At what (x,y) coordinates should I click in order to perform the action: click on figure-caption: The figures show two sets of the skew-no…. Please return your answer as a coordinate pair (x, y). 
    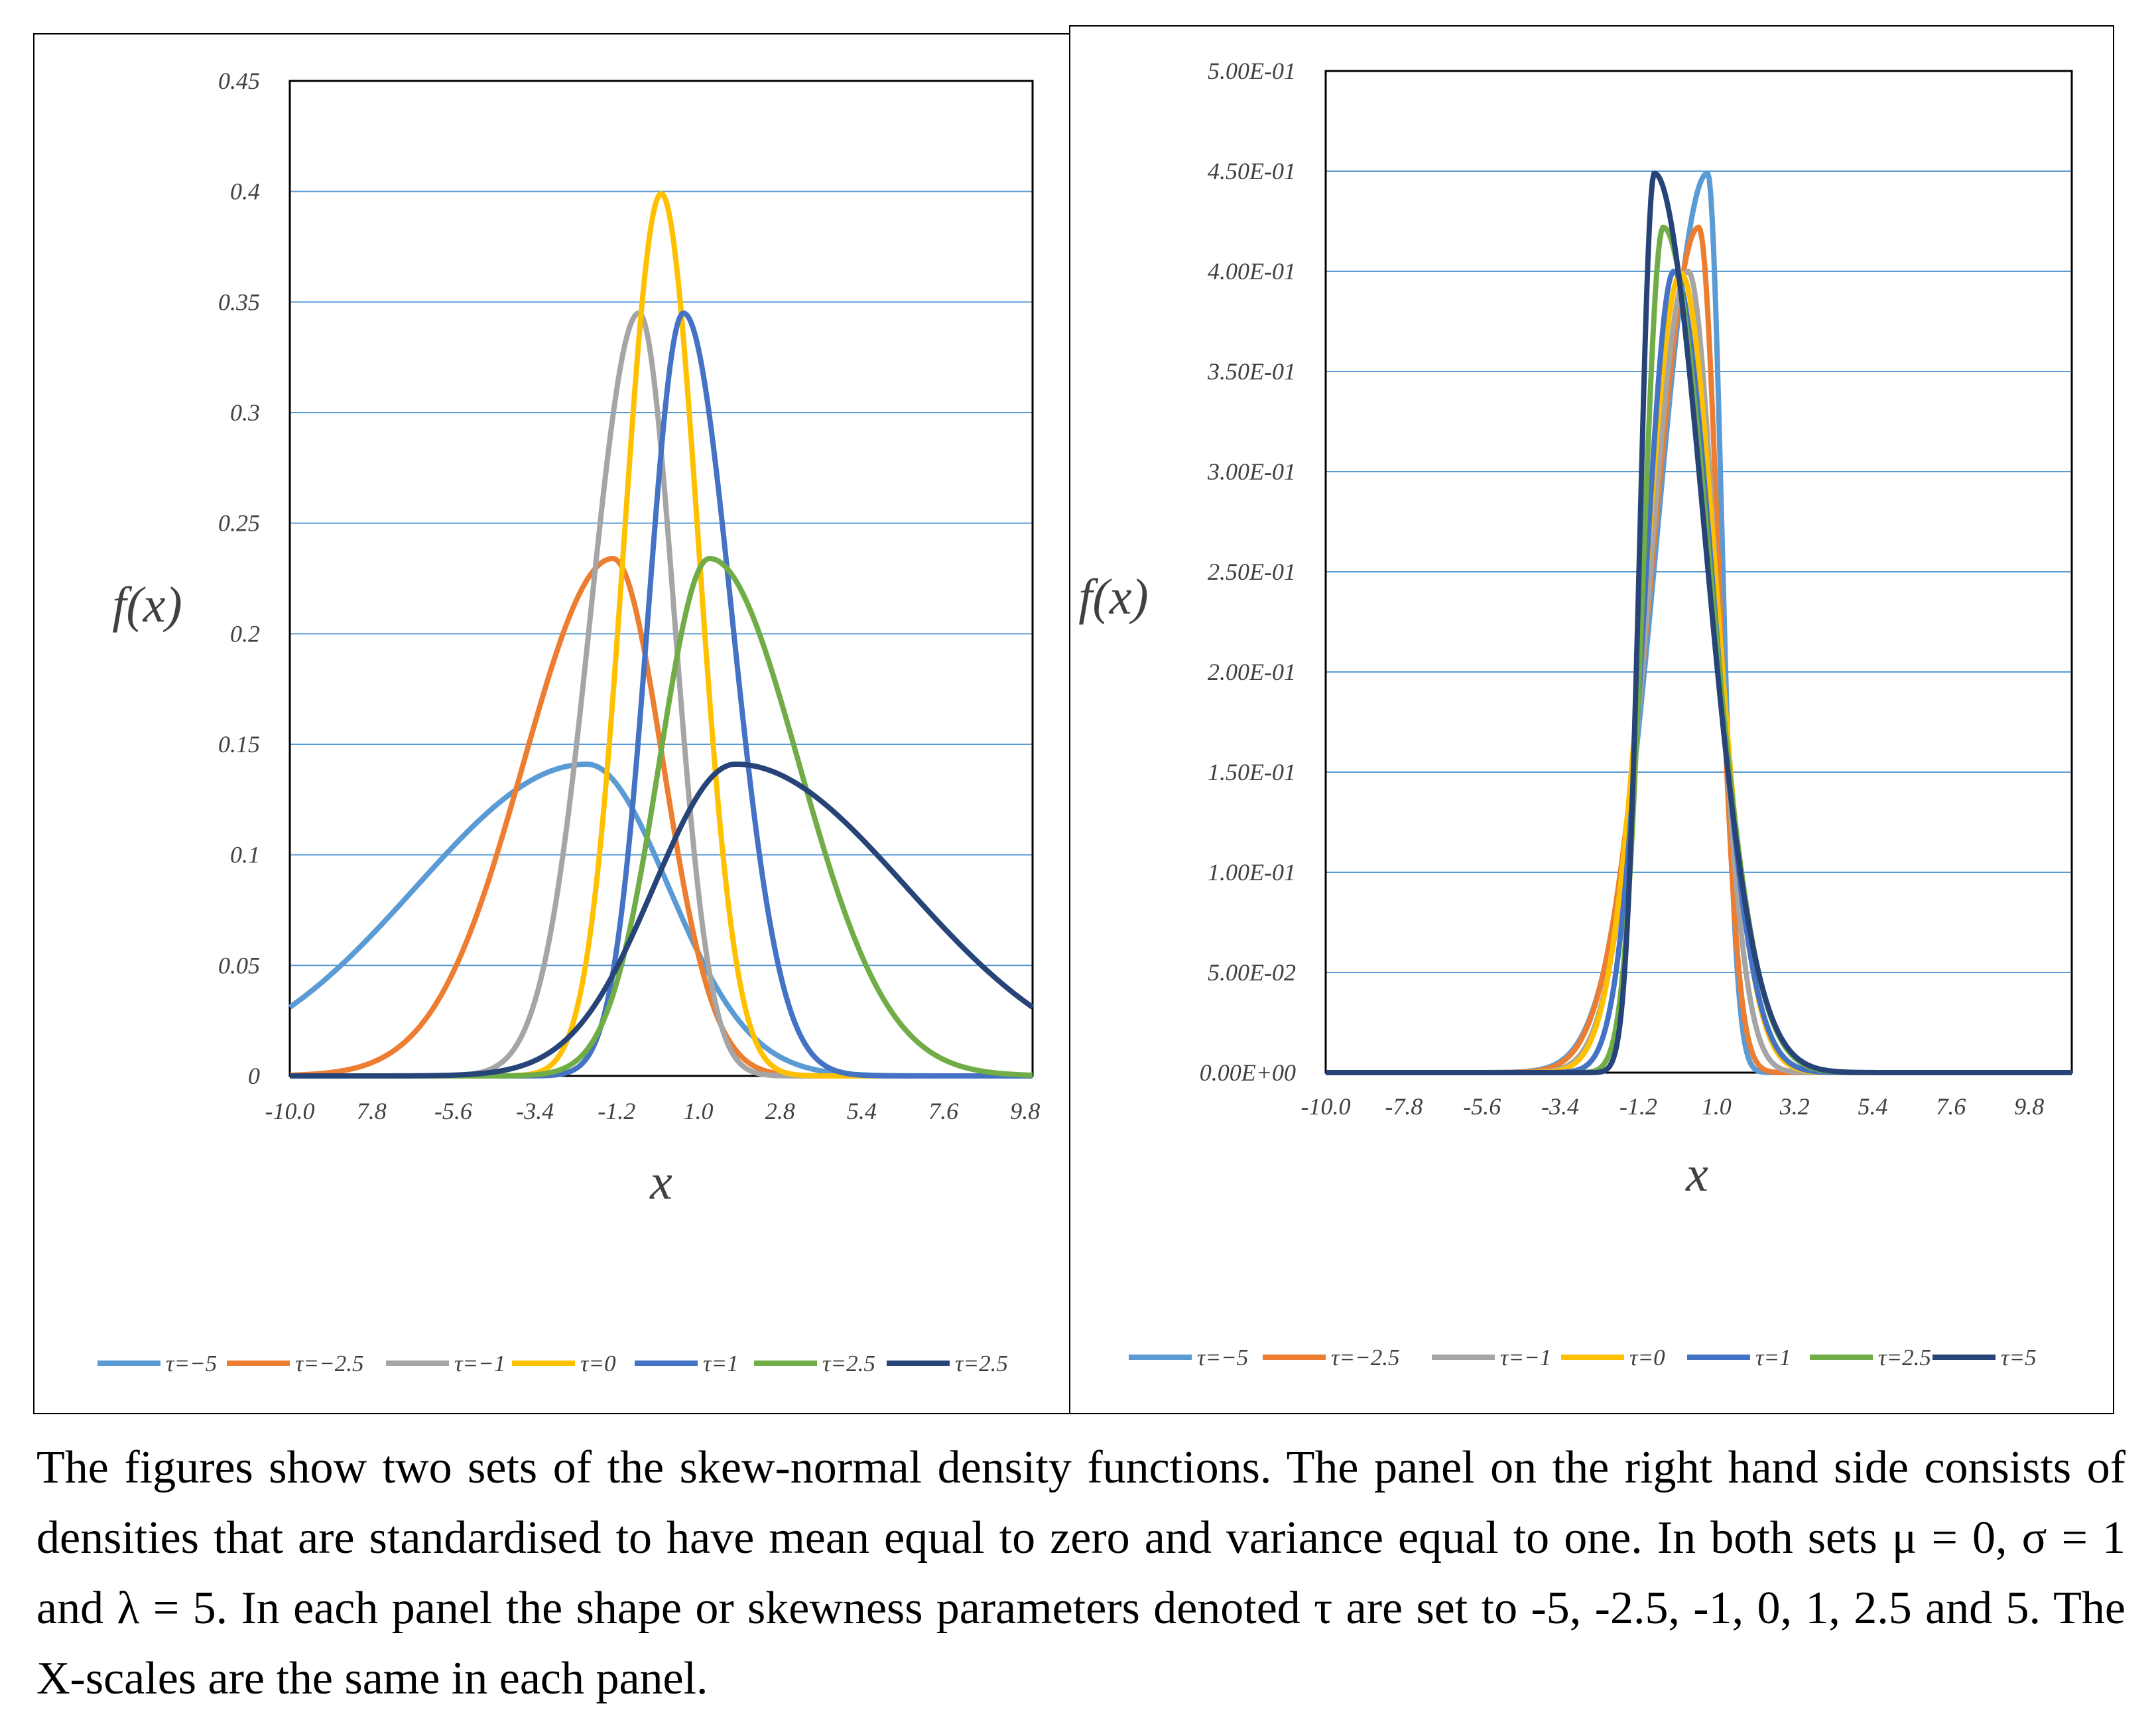
    Looking at the image, I should click on (1080, 1573).